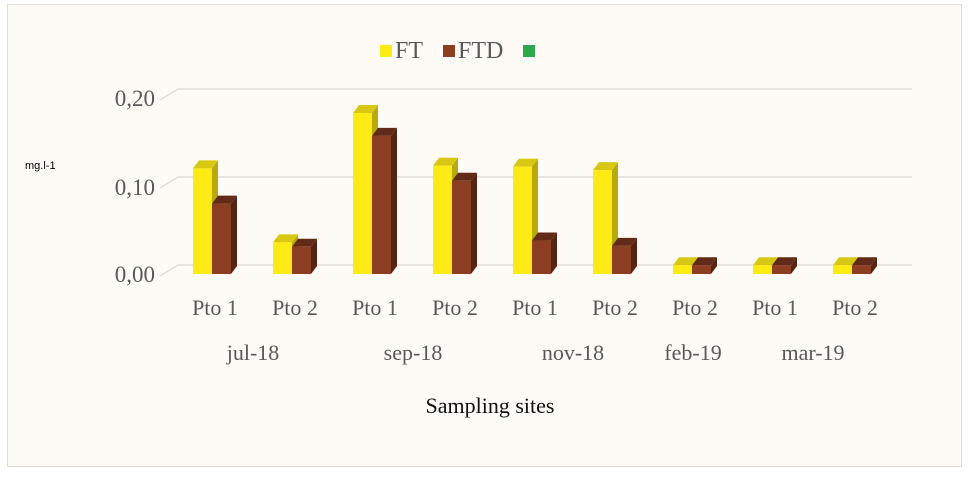 Image resolution: width=968 pixels, height=477 pixels. I want to click on x-group-label: feb-19, so click(693, 352).